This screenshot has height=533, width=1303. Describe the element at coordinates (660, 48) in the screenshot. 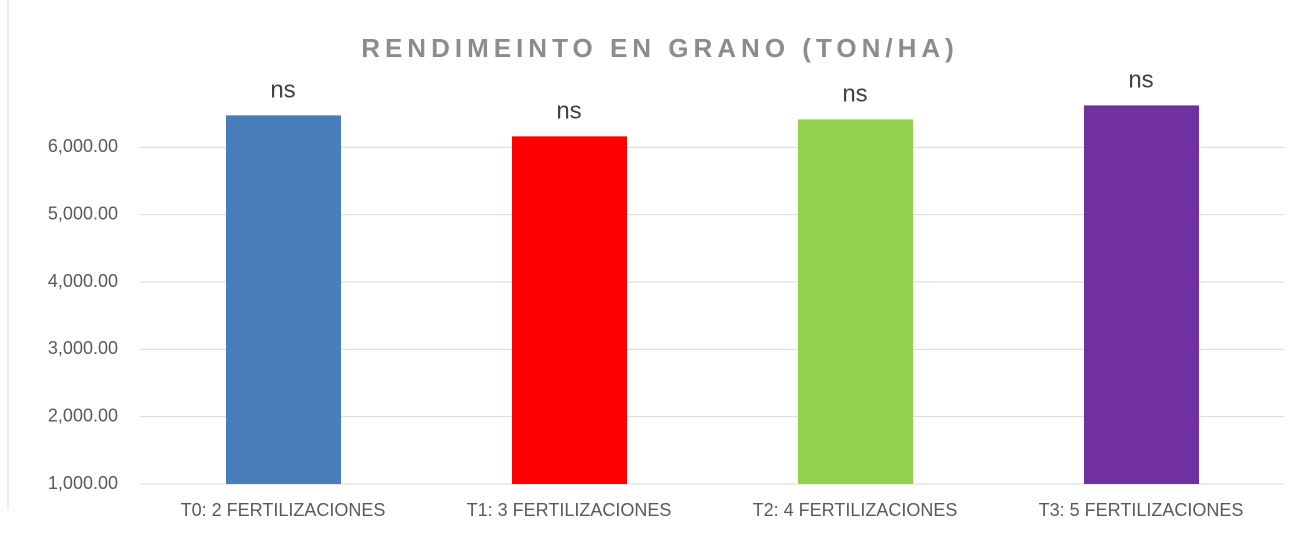

I see `chart-title: RENDIMEINTO EN GRANO (TON/HA)` at that location.